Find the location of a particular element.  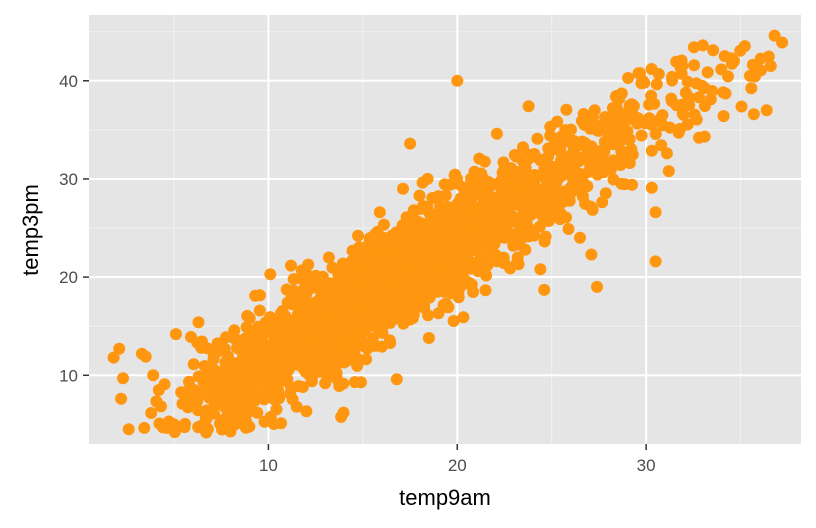

y-tick-label: 30 is located at coordinates (68, 179).